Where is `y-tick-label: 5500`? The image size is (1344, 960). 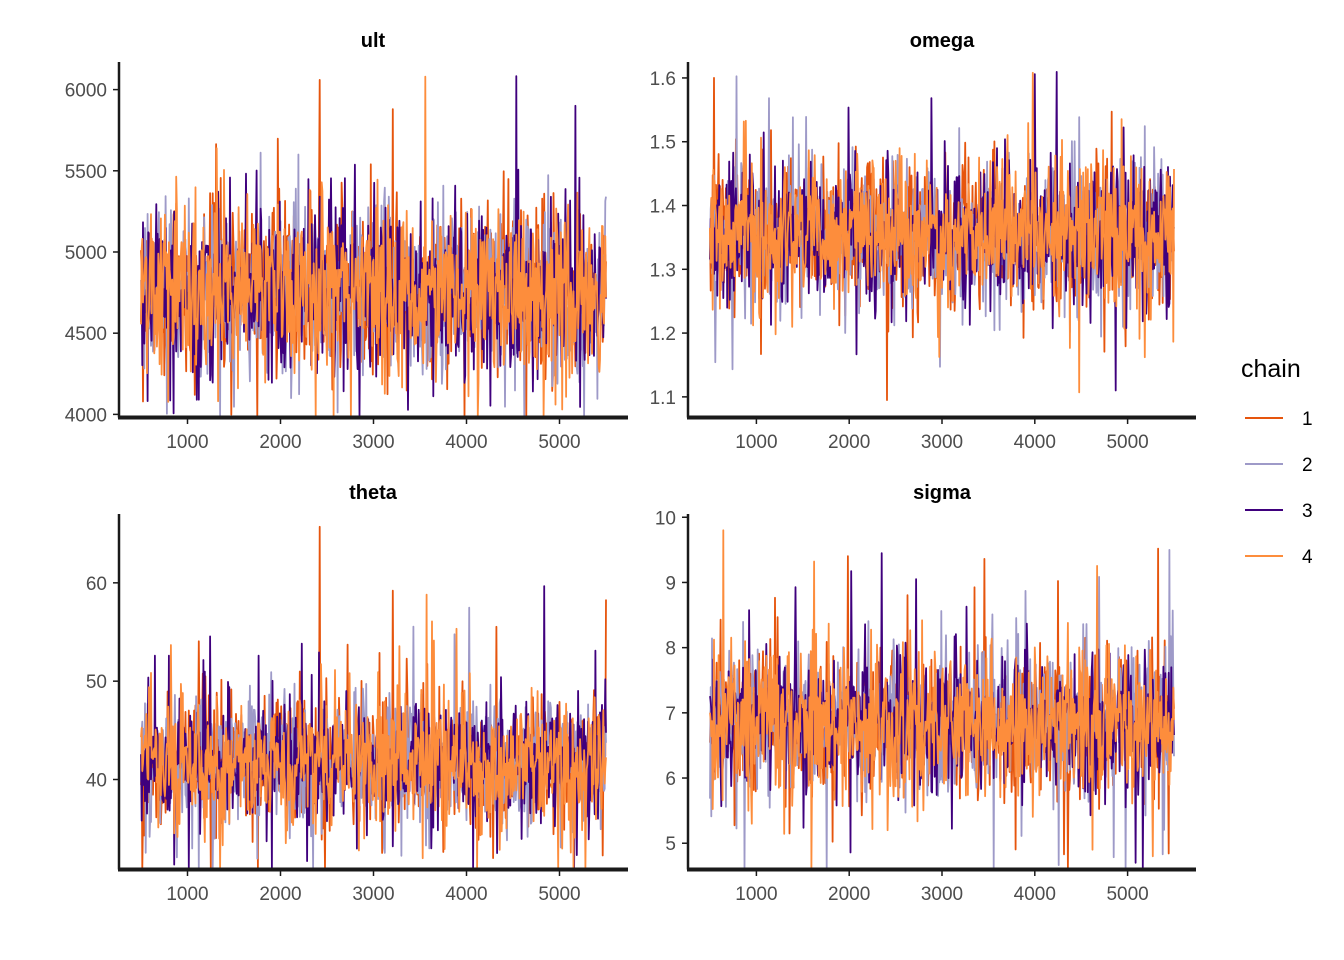
y-tick-label: 5500 is located at coordinates (86, 172).